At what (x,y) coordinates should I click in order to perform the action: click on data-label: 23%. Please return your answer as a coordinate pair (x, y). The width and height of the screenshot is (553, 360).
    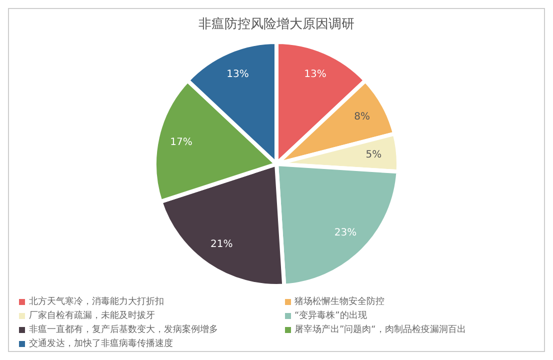
    Looking at the image, I should click on (345, 233).